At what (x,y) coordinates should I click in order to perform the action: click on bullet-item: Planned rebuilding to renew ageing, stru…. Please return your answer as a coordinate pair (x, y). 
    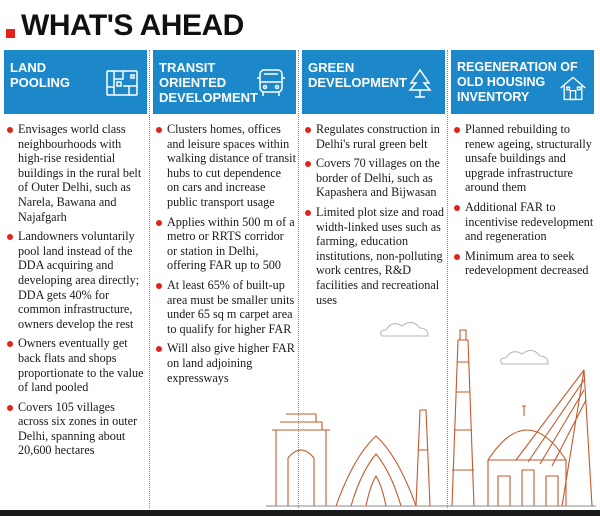
    Looking at the image, I should click on (523, 158).